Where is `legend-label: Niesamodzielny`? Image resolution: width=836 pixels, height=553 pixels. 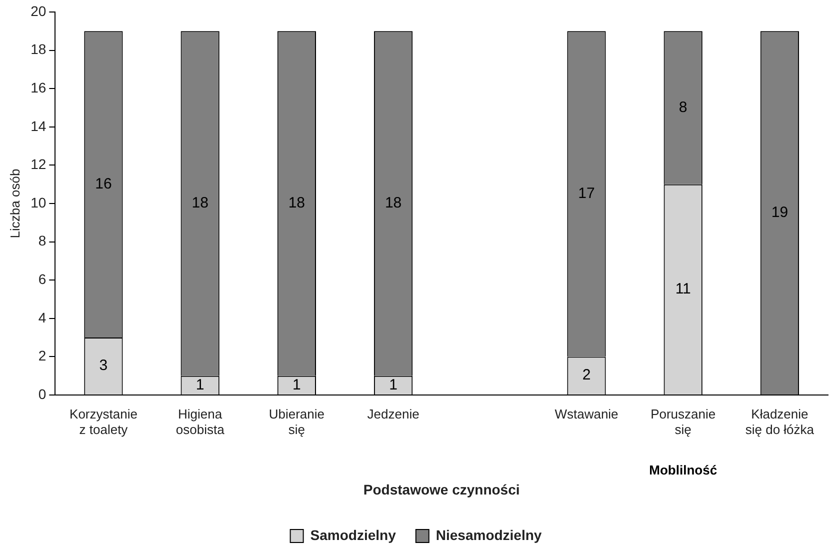
legend-label: Niesamodzielny is located at coordinates (489, 534).